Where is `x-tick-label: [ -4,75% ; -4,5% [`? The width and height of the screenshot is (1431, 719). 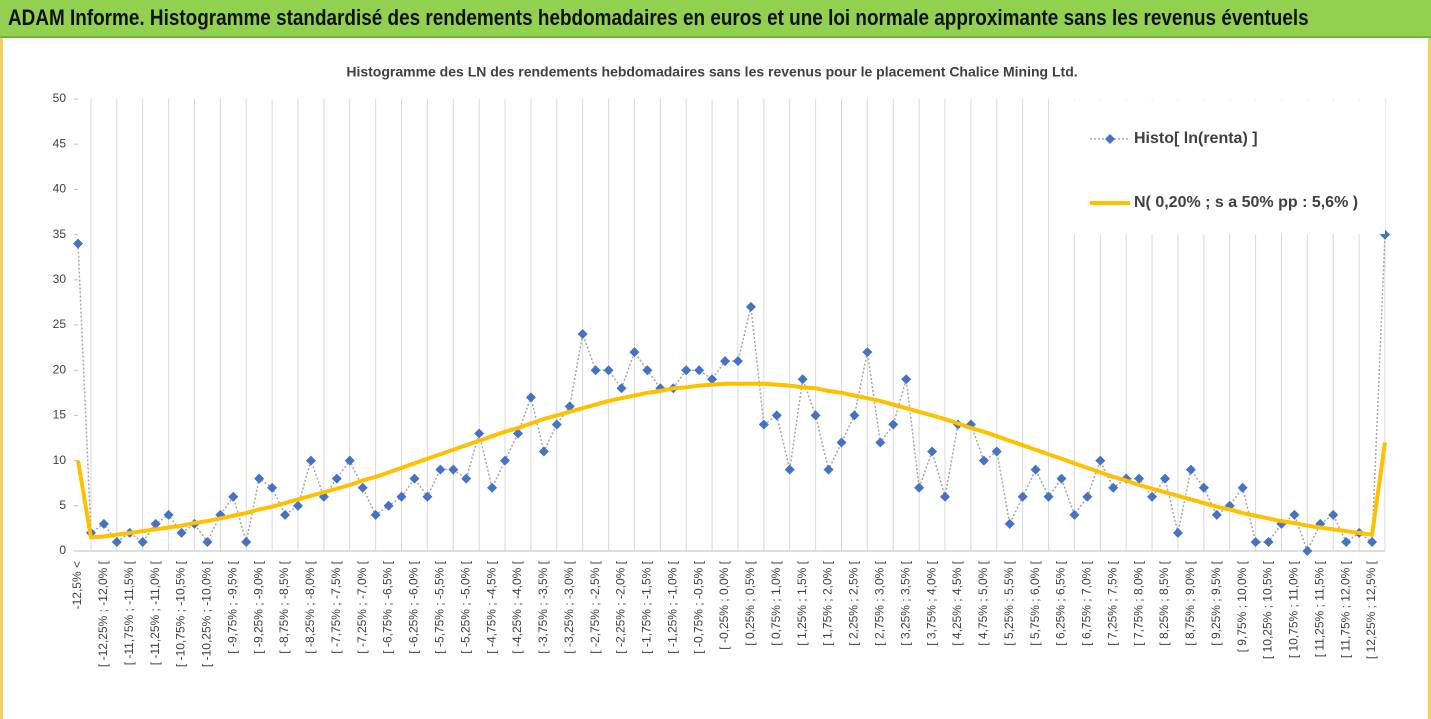
x-tick-label: [ -4,75% ; -4,5% [ is located at coordinates (491, 606).